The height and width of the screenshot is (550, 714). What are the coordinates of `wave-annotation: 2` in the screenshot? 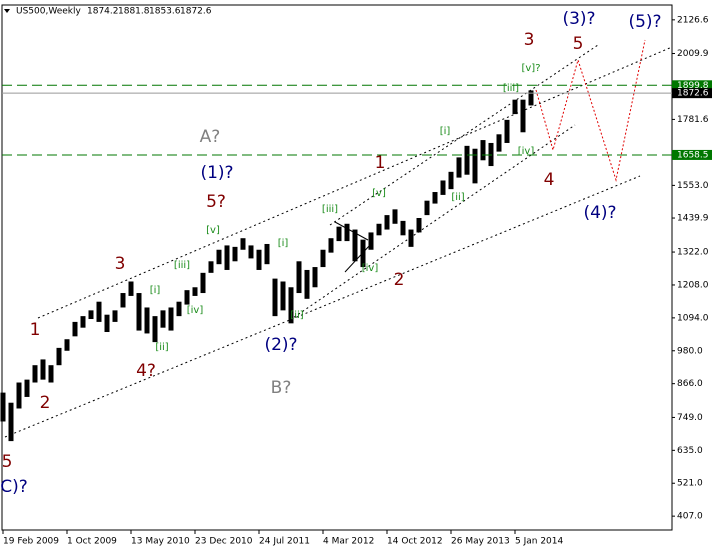 It's located at (45, 403).